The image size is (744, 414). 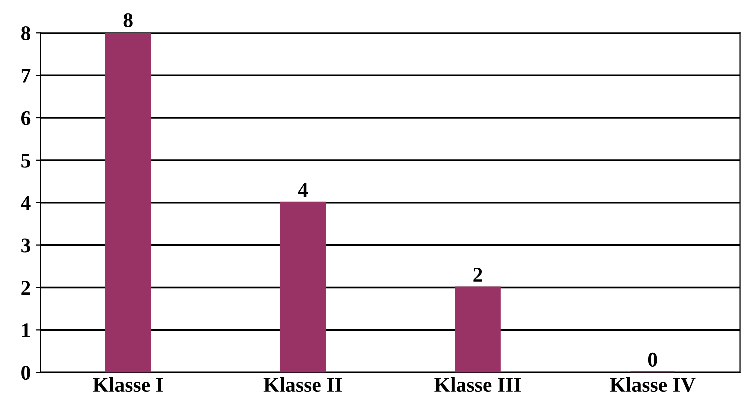 I want to click on y-tick-label: 8, so click(x=26, y=33).